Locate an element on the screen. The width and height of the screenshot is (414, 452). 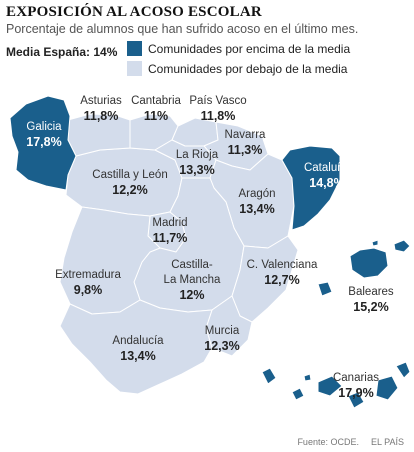
label-c-valenciana-name: C. Valenciana is located at coordinates (282, 265).